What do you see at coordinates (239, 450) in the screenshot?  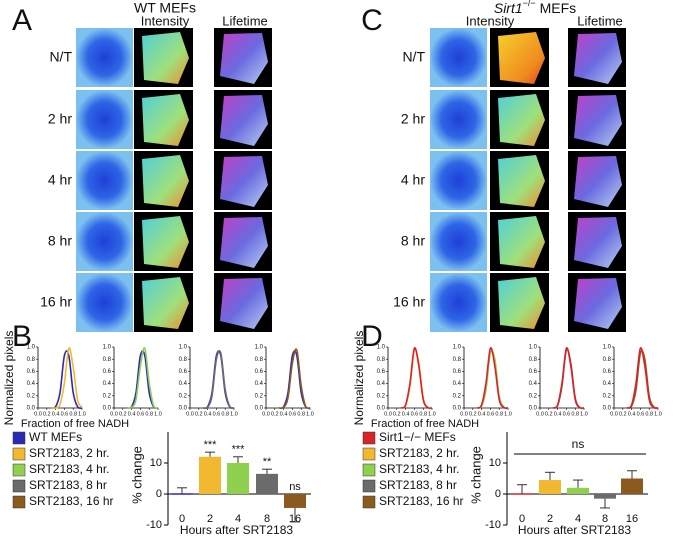 I see `significance-label: ***` at bounding box center [239, 450].